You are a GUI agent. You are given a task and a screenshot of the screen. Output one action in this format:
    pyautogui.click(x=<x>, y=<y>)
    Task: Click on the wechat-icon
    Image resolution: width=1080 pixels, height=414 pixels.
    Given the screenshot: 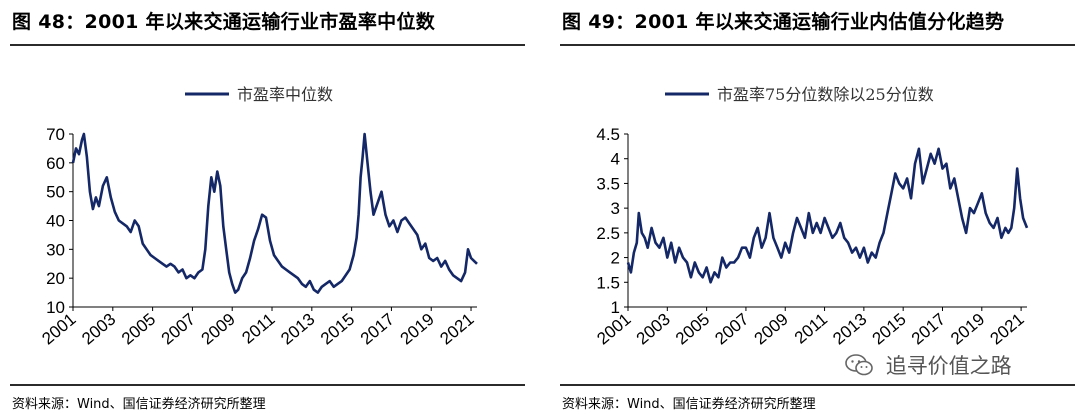 What is the action you would take?
    pyautogui.click(x=859, y=365)
    